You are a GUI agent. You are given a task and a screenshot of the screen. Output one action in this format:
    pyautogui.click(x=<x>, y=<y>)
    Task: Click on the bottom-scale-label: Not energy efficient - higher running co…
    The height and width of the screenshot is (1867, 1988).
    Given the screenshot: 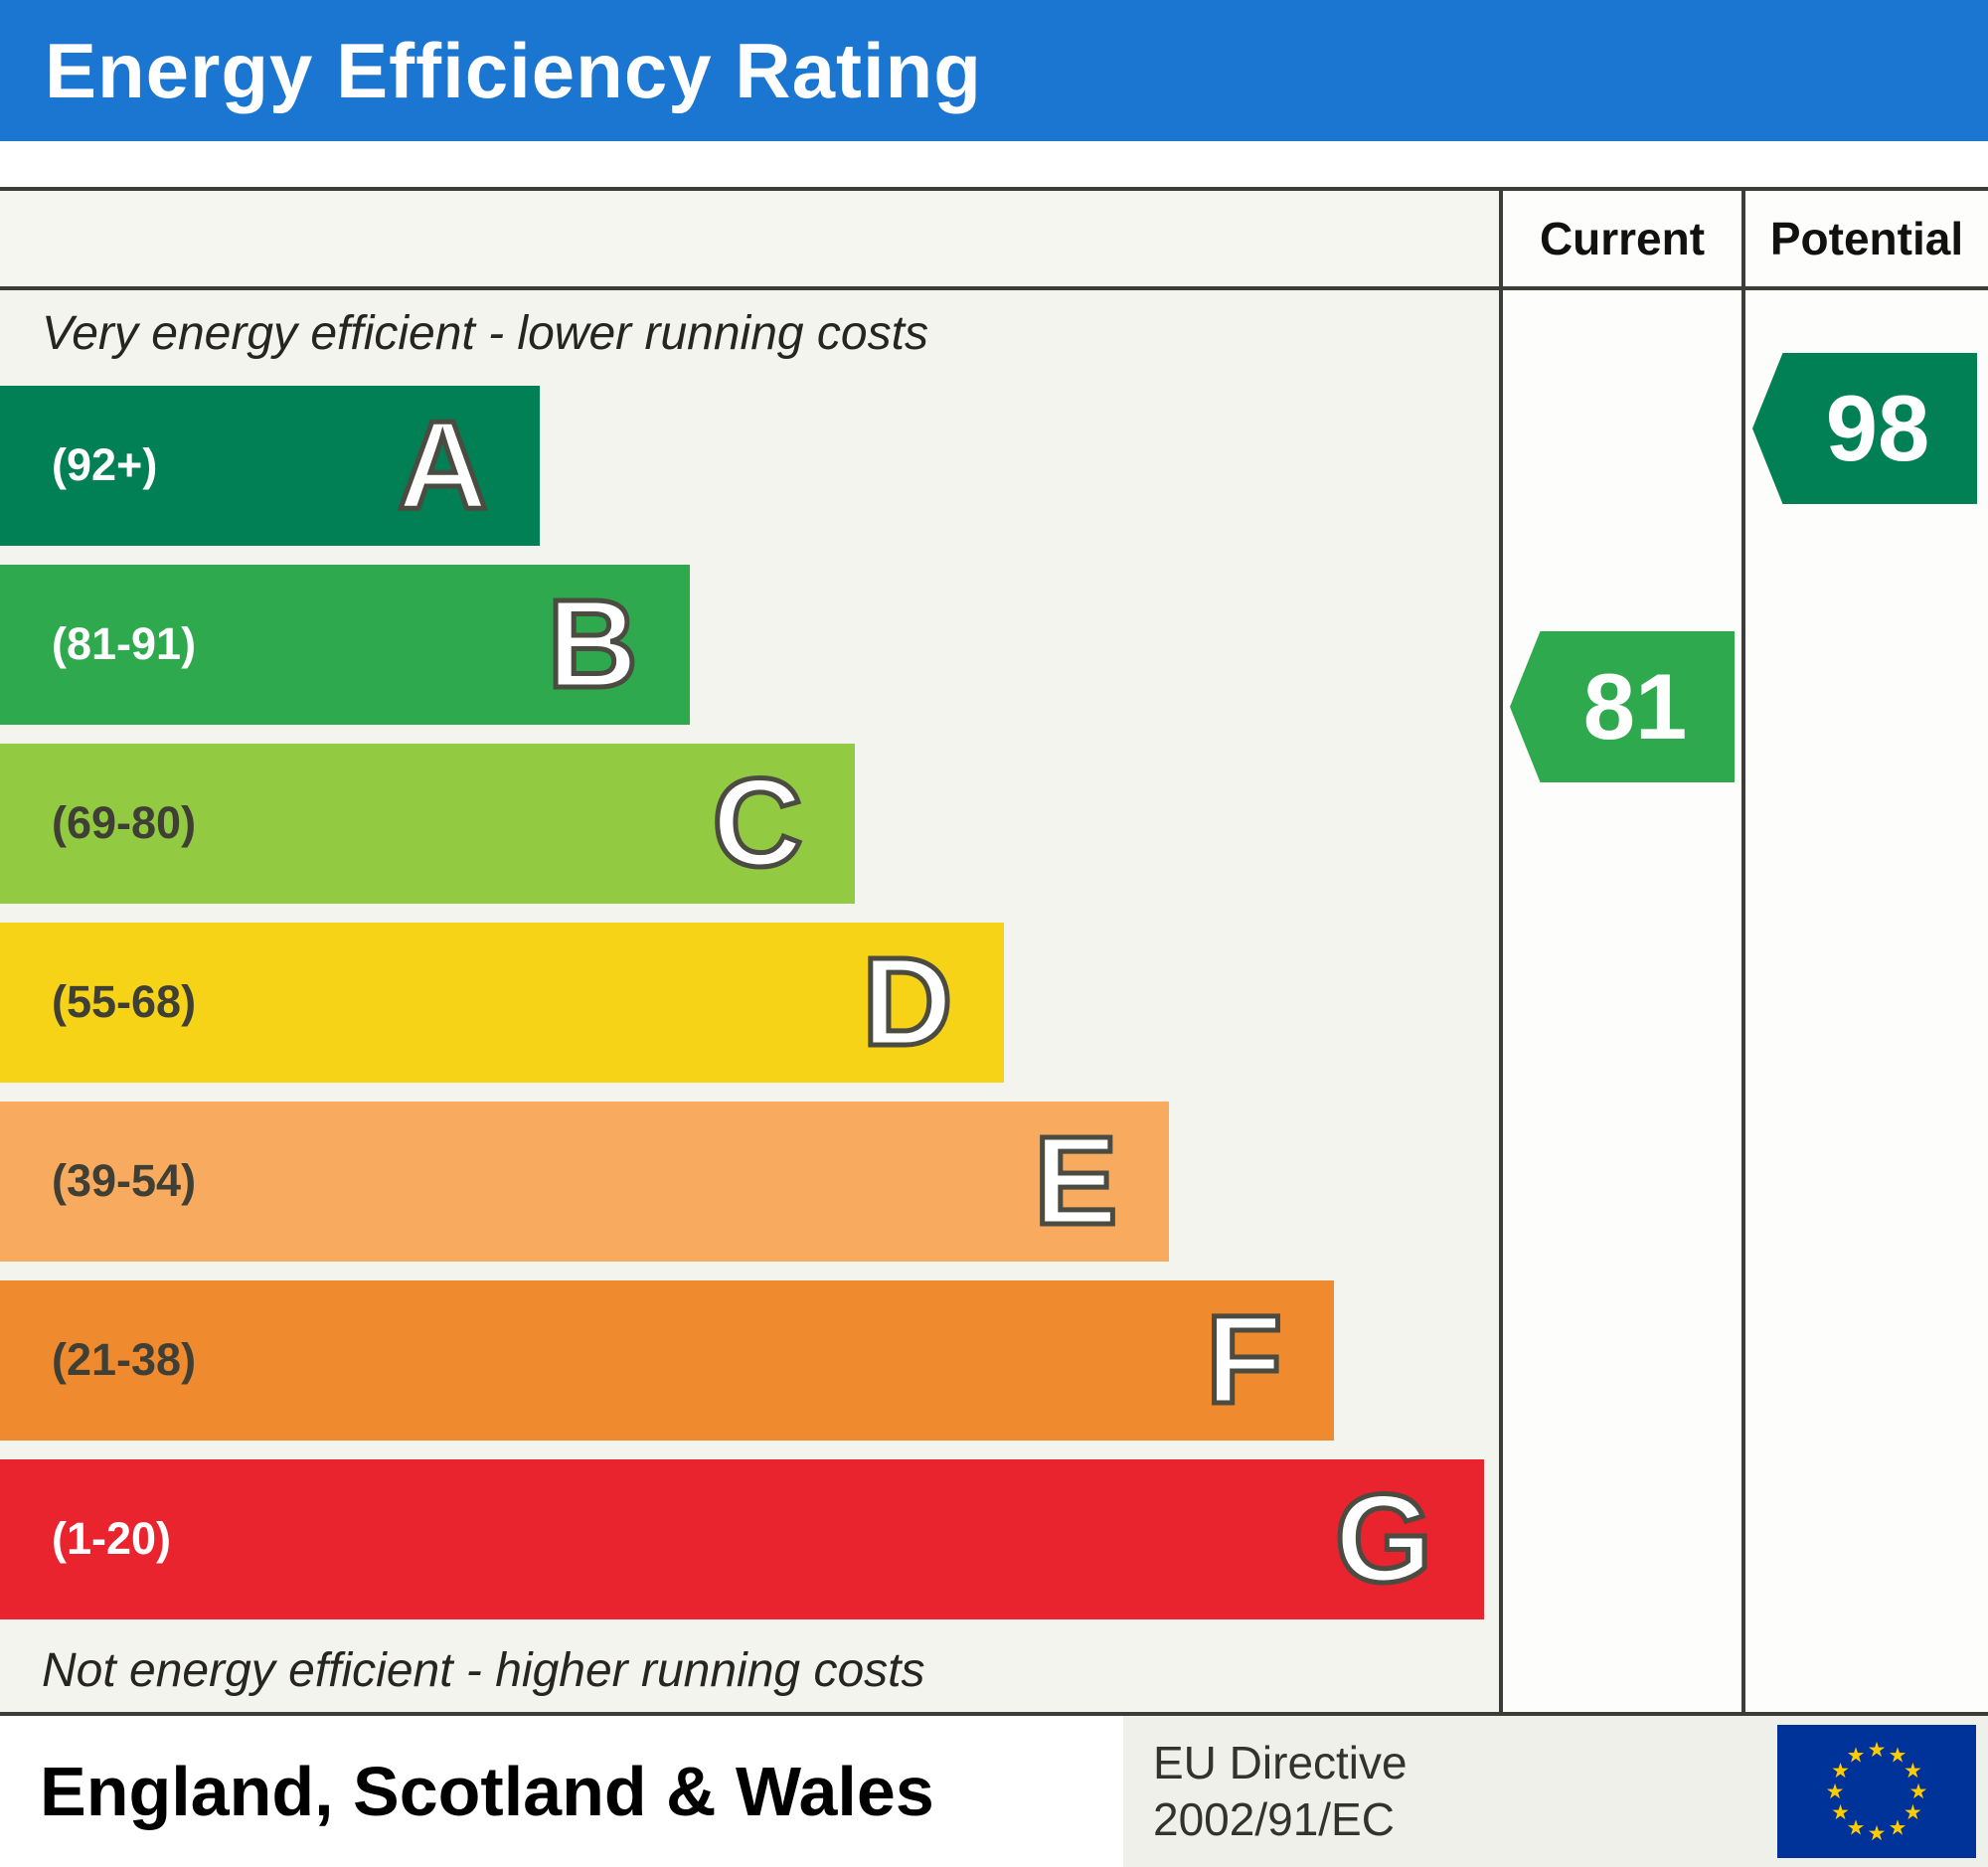 What is the action you would take?
    pyautogui.click(x=483, y=1670)
    